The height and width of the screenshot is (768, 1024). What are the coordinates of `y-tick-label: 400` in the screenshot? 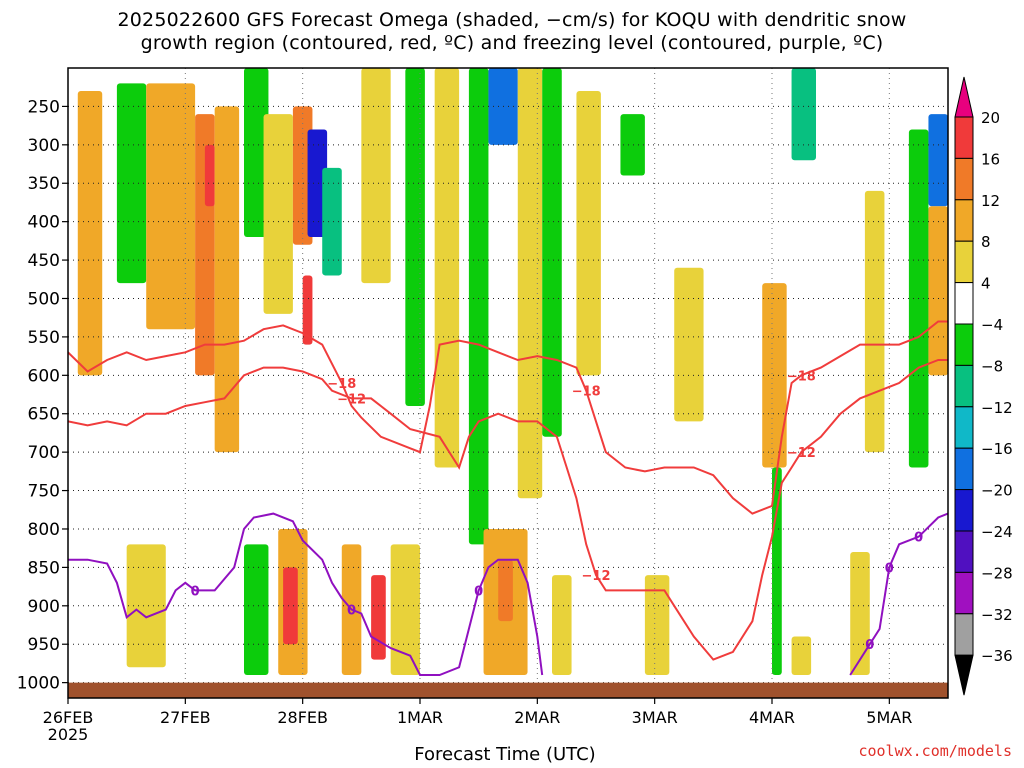 It's located at (44, 223).